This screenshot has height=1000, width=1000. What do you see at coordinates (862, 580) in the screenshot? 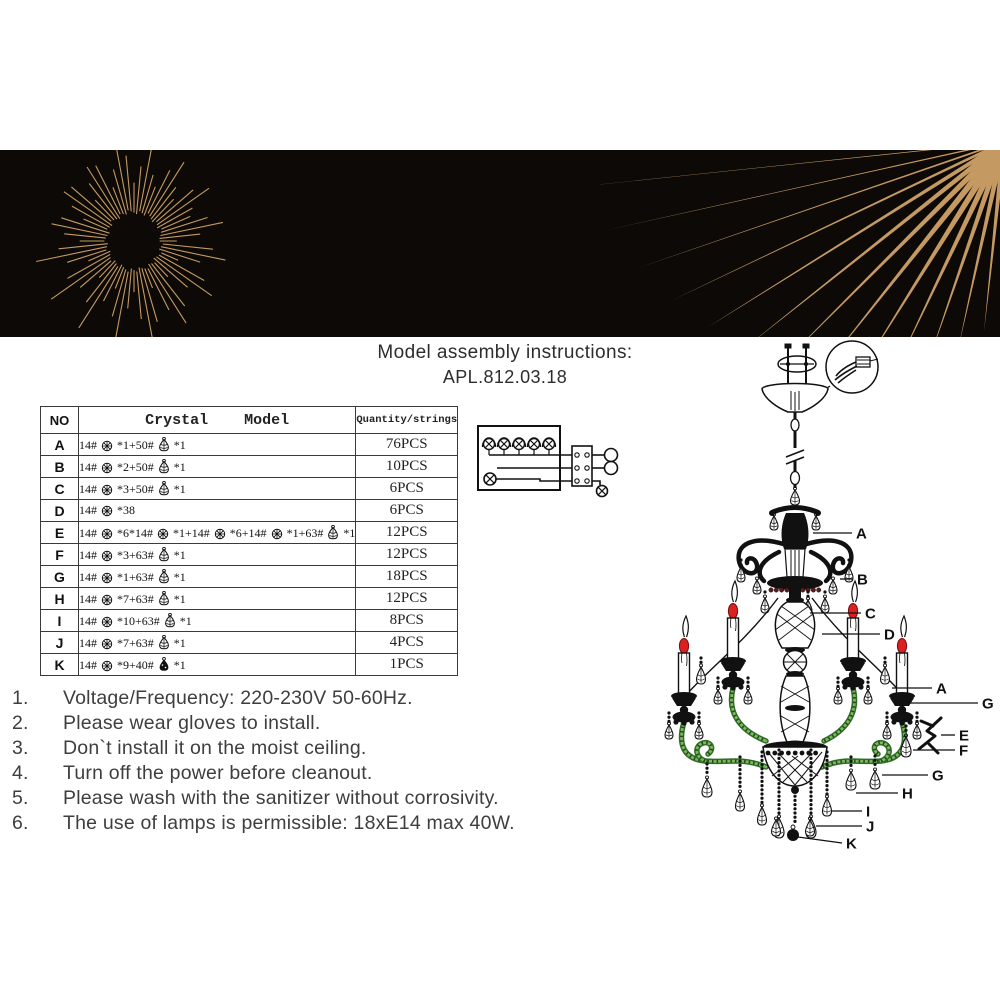
I see `part-label-letter: B` at bounding box center [862, 580].